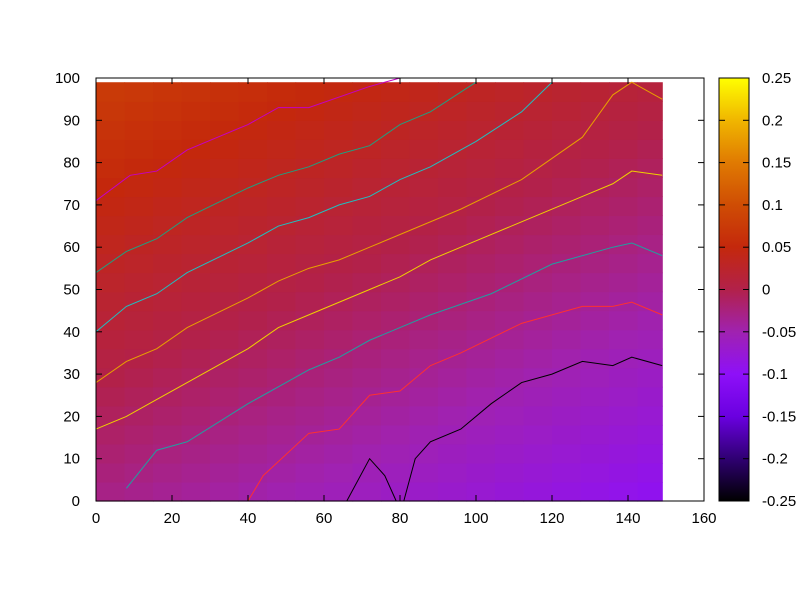  I want to click on colorbar-tick-label: 0.15, so click(776, 163).